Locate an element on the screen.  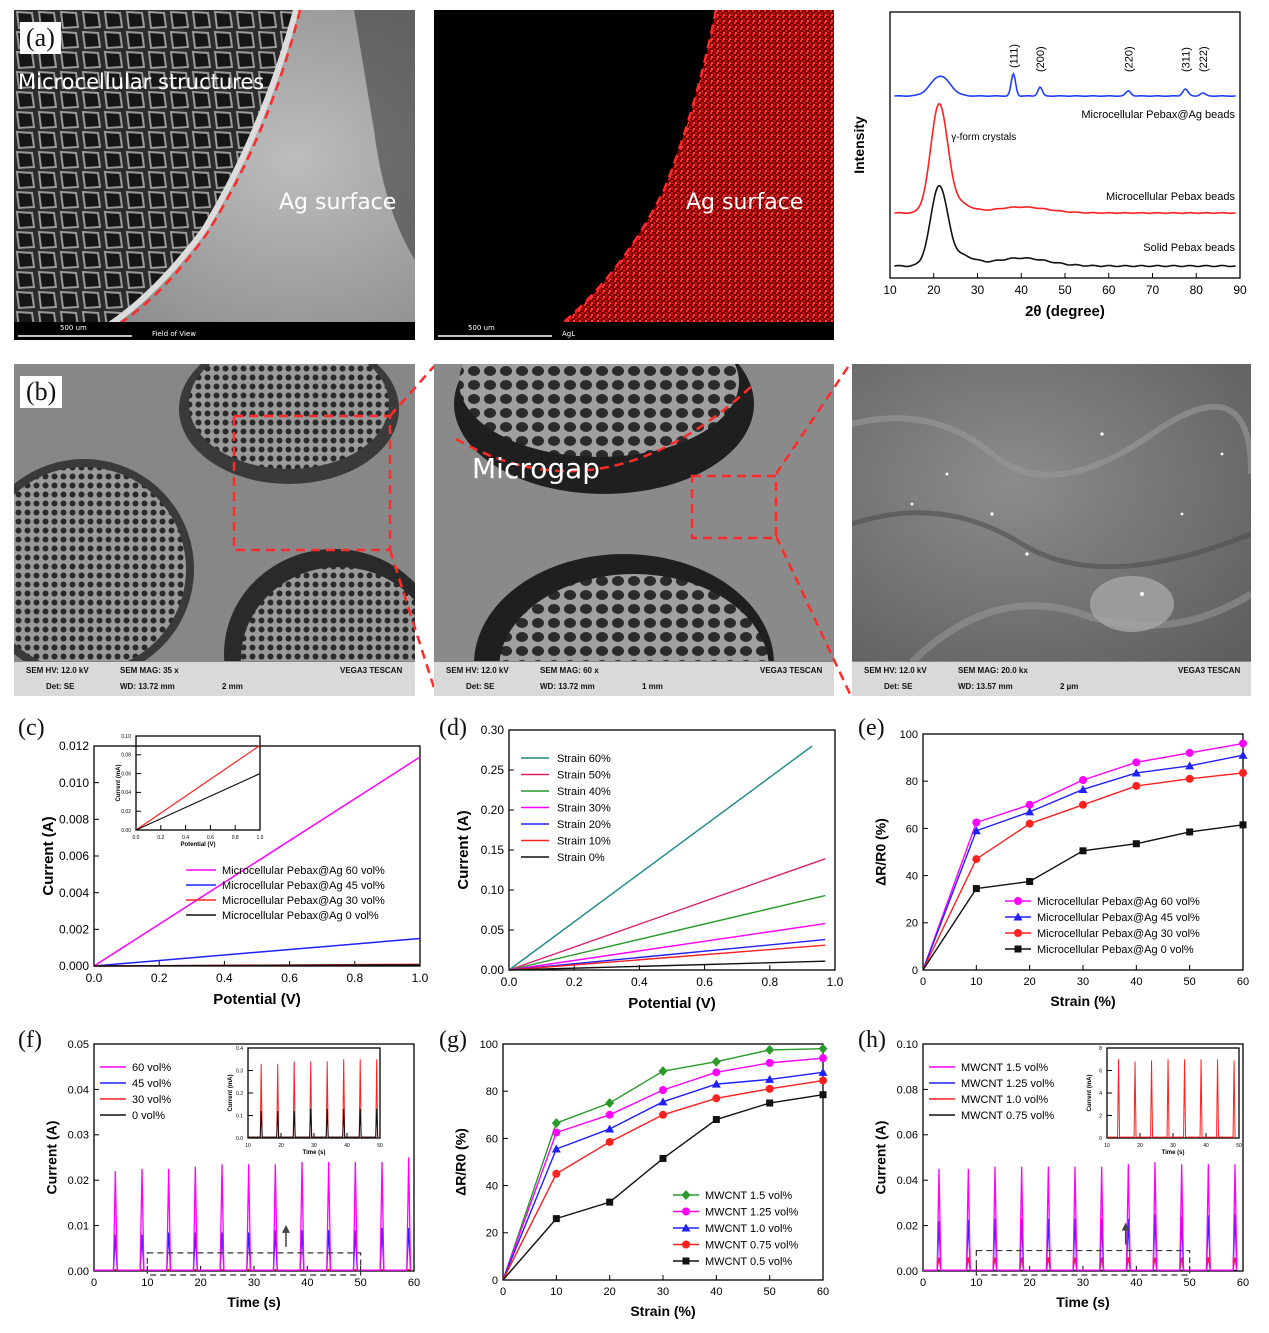
c-inset-y-tick-label: 0.04 is located at coordinates (126, 793).